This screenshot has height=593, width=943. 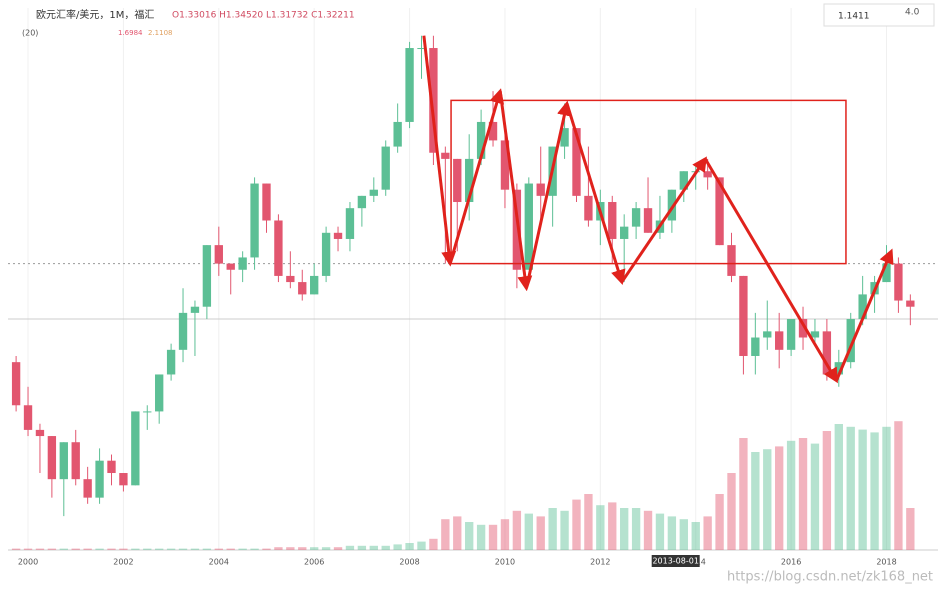 What do you see at coordinates (219, 562) in the screenshot?
I see `x-tick-label: 2004` at bounding box center [219, 562].